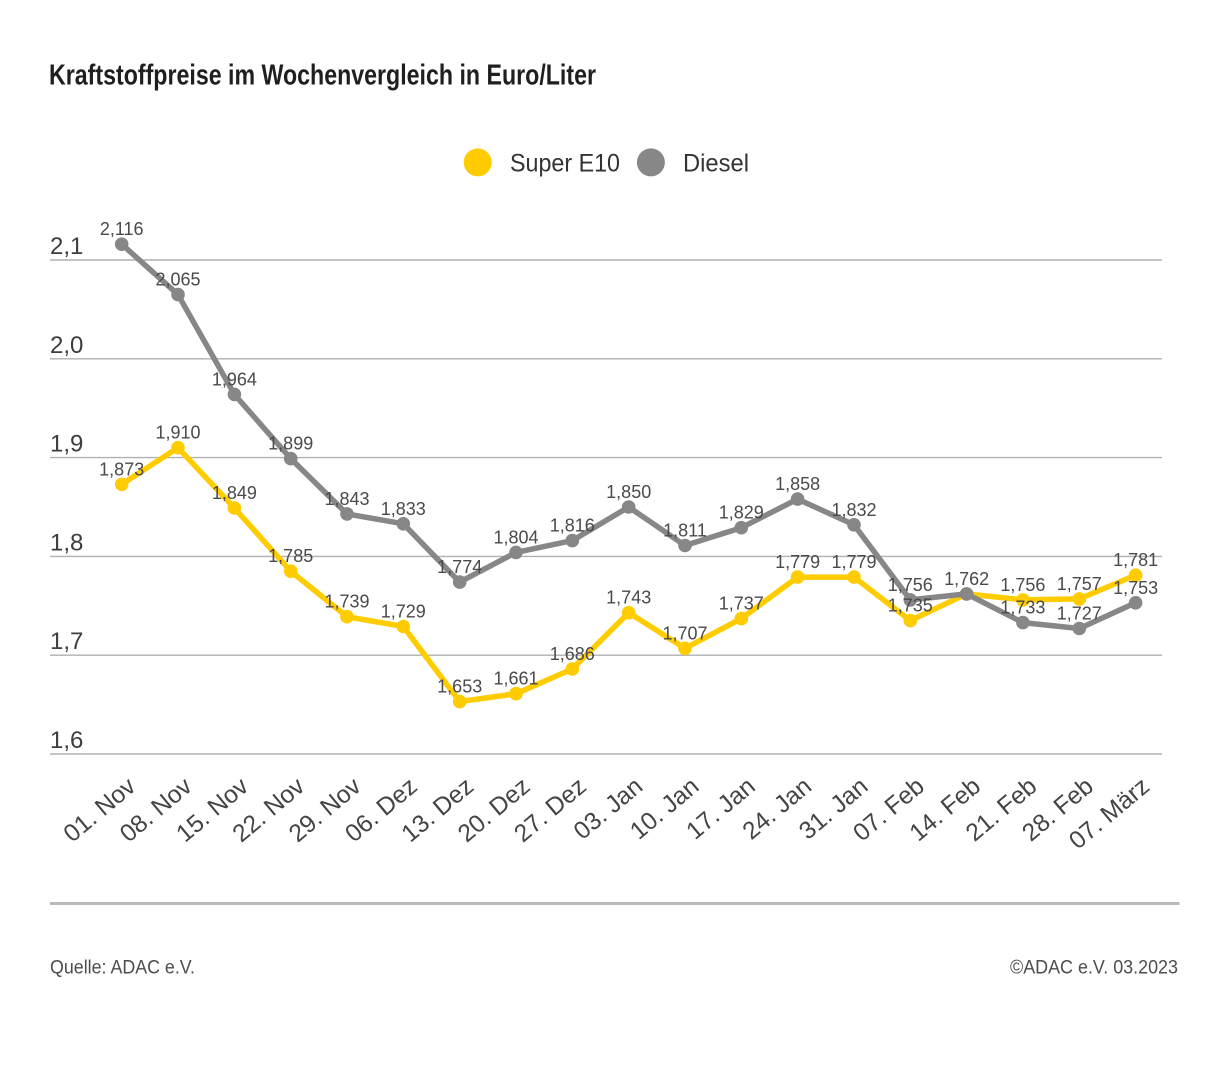  I want to click on svg-text: 1,829, so click(741, 513).